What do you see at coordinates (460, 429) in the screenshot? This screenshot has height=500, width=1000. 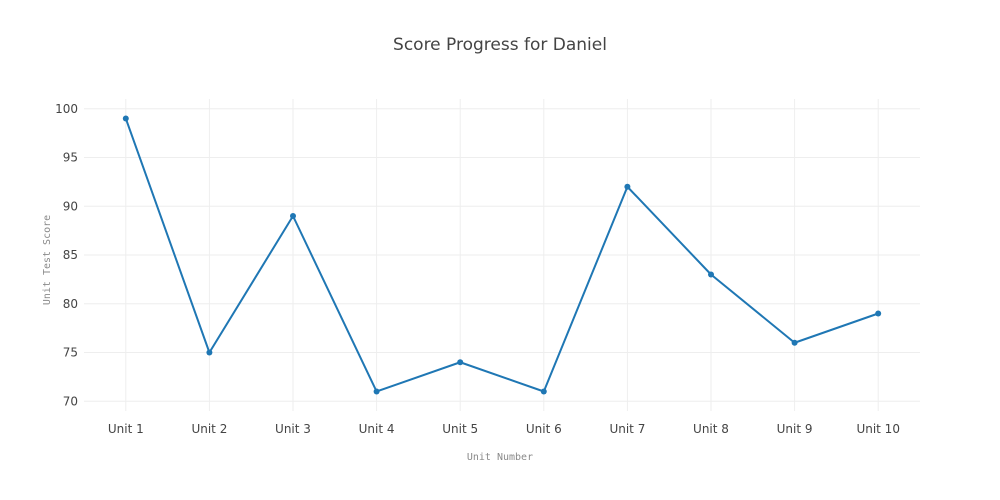 I see `x-tick-label: Unit 5` at bounding box center [460, 429].